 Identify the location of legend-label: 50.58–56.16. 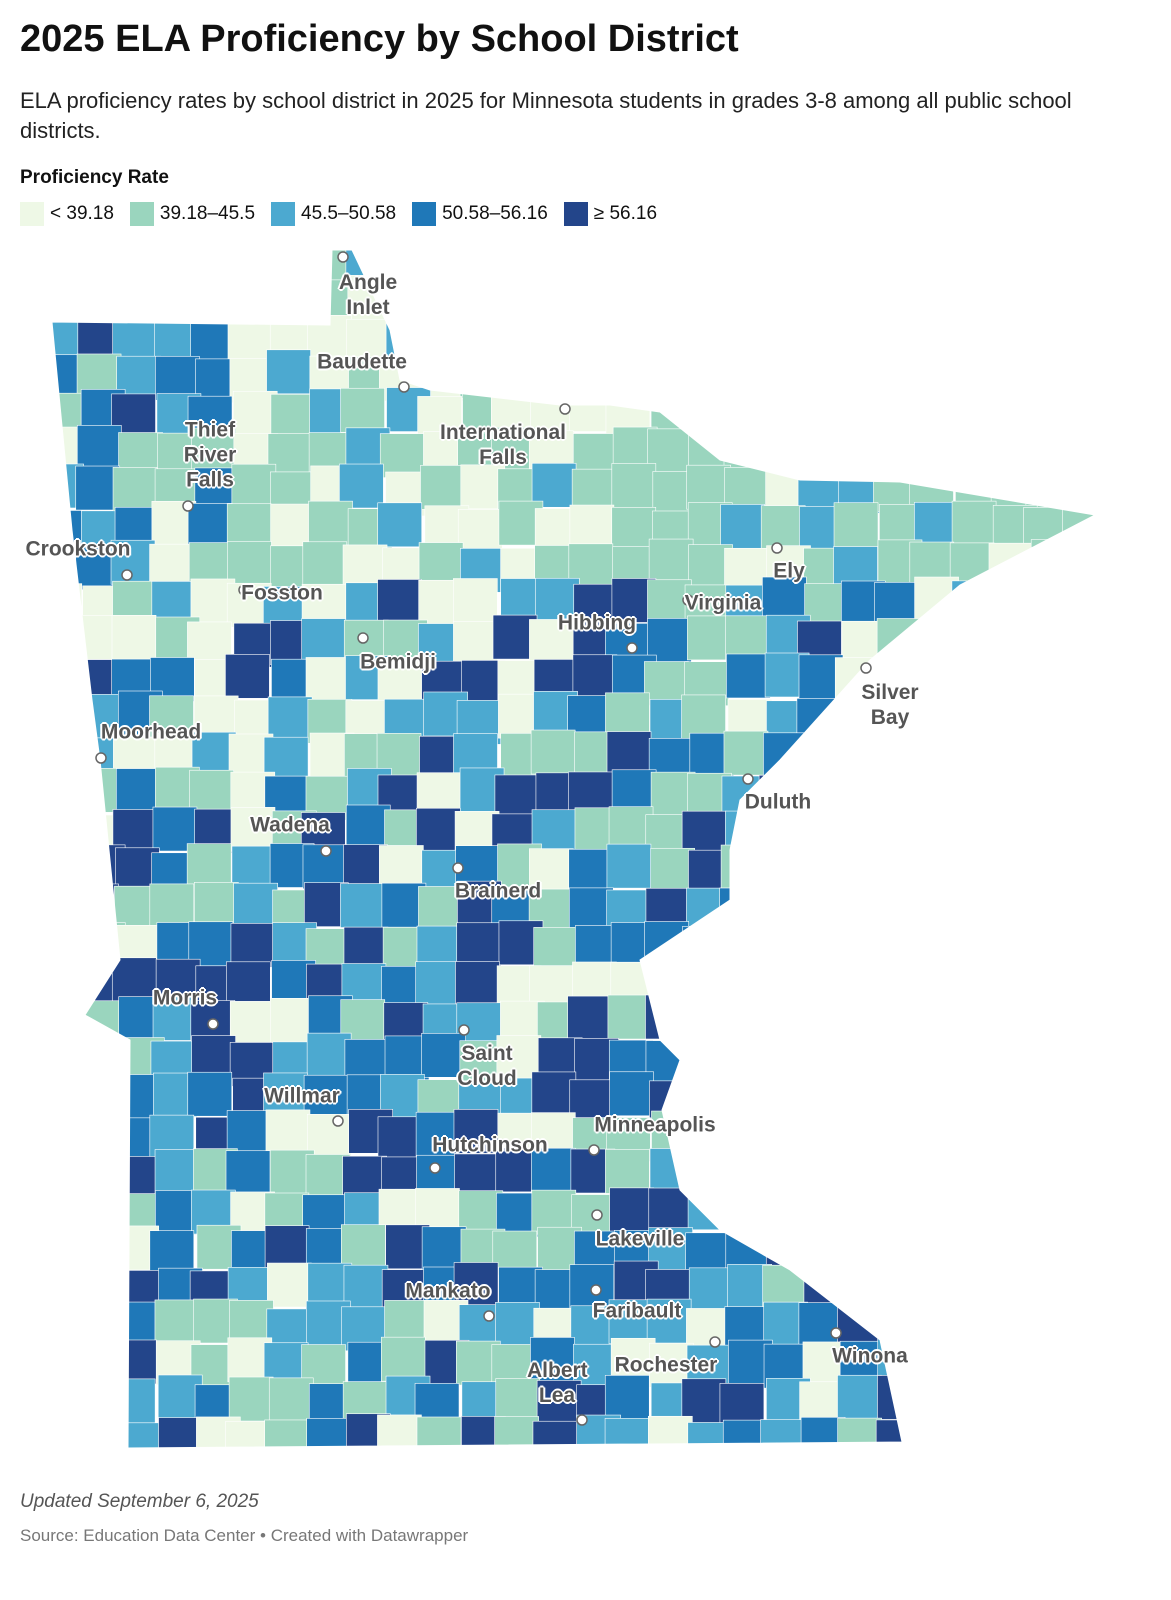
(495, 213).